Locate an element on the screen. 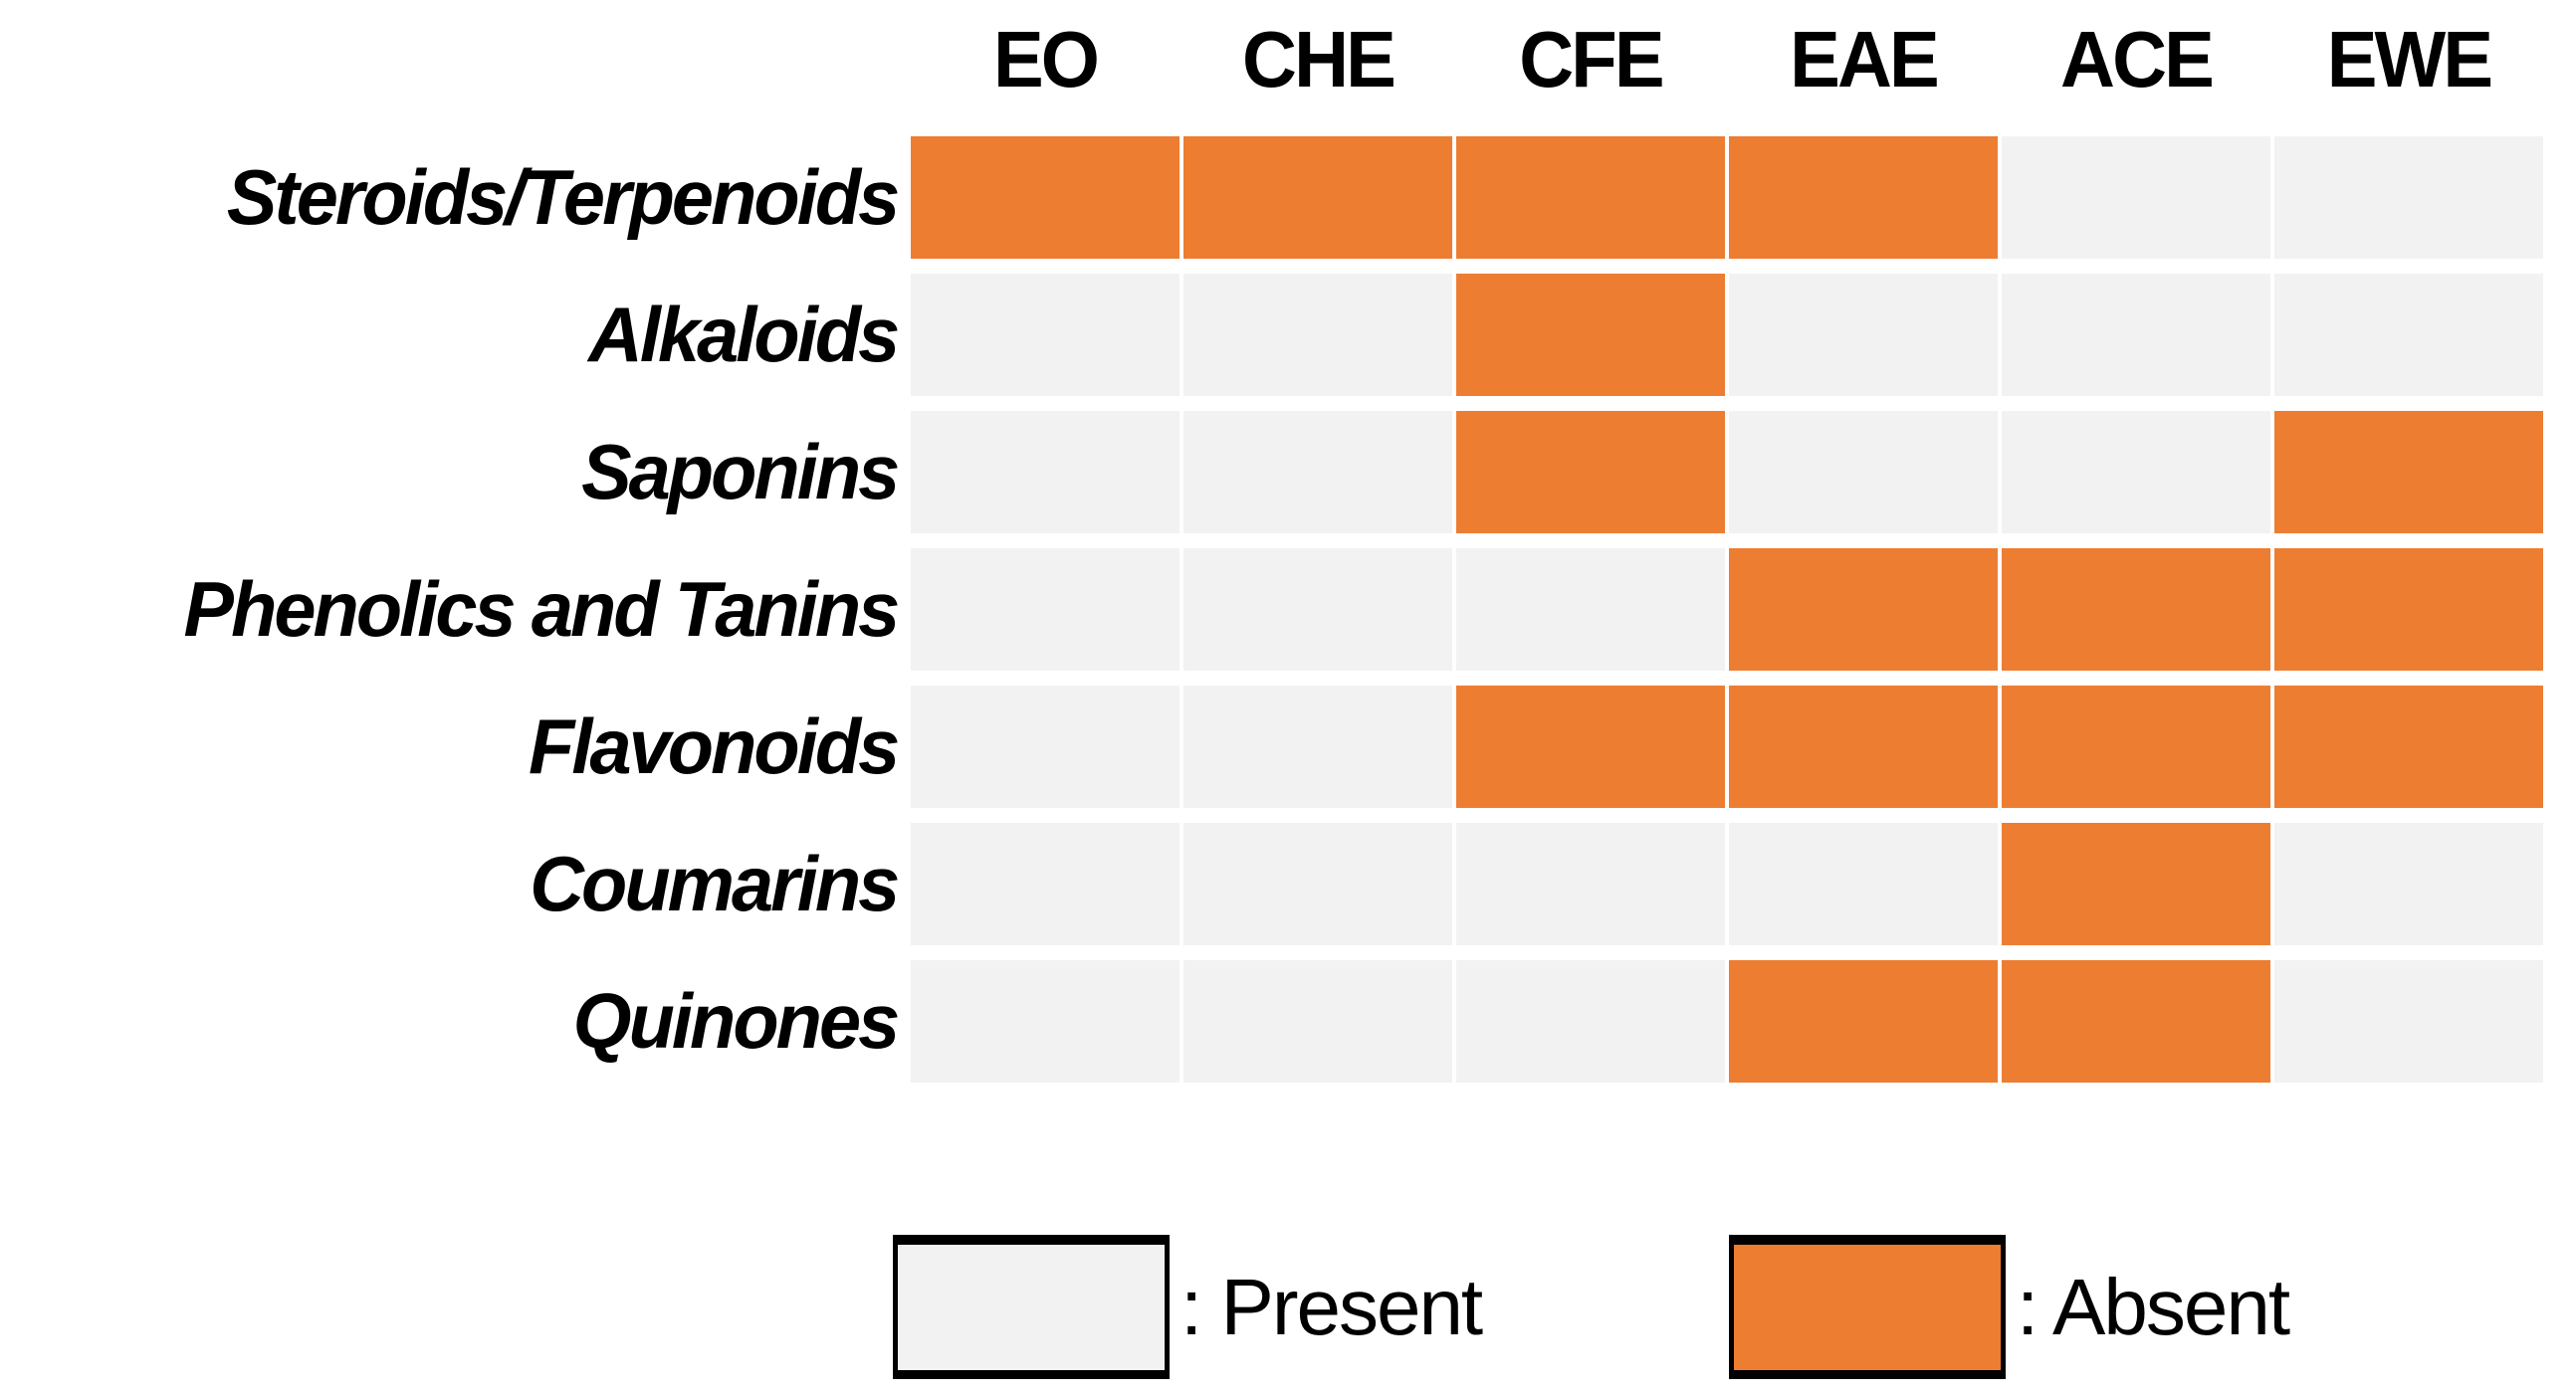  cell-phenolics-and-tanins-ewe is located at coordinates (2408, 609).